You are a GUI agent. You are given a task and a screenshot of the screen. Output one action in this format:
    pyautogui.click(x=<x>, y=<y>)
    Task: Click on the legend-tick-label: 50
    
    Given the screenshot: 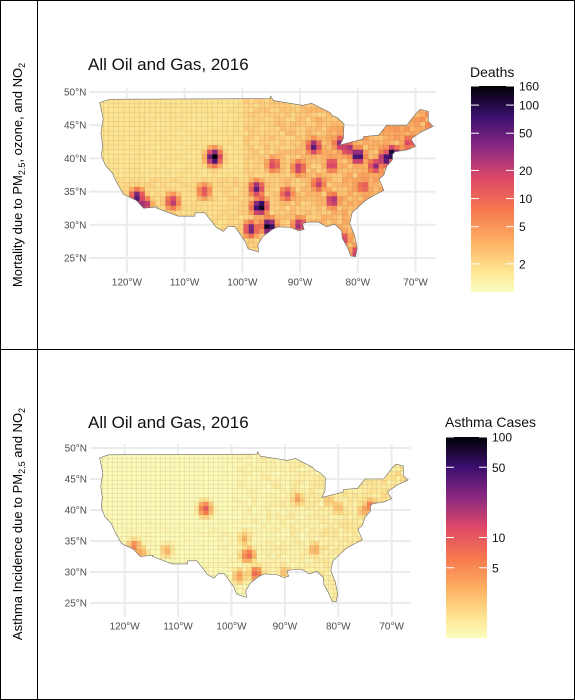 What is the action you would take?
    pyautogui.click(x=499, y=468)
    